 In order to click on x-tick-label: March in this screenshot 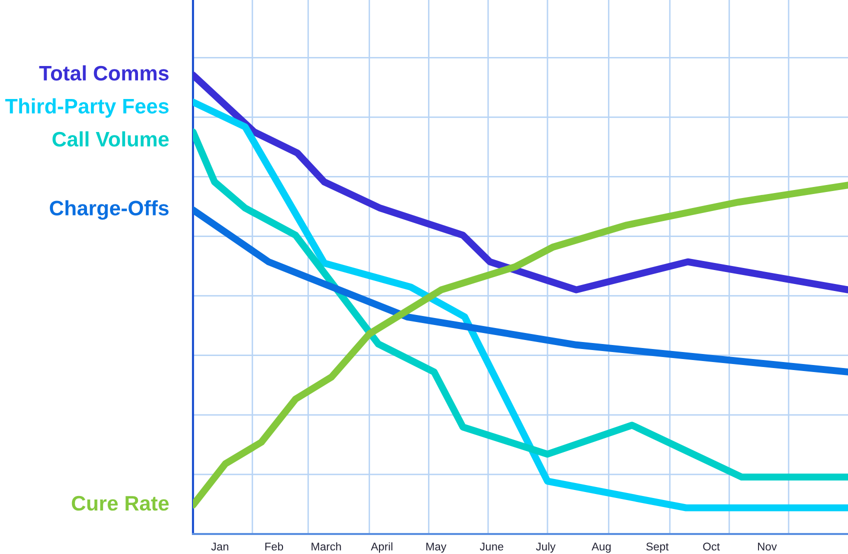, I will do `click(326, 546)`.